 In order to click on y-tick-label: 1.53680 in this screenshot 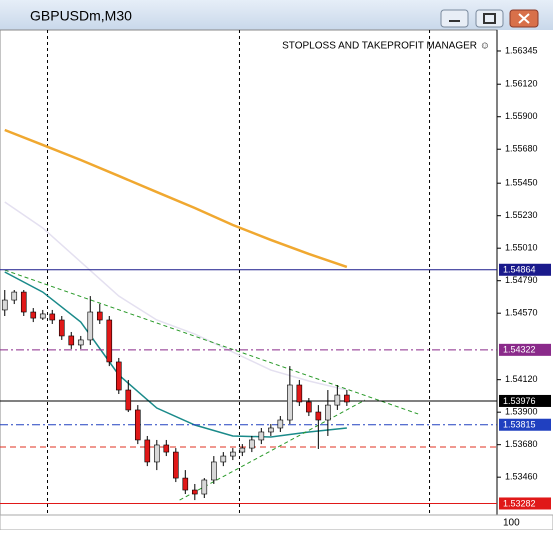, I will do `click(521, 444)`.